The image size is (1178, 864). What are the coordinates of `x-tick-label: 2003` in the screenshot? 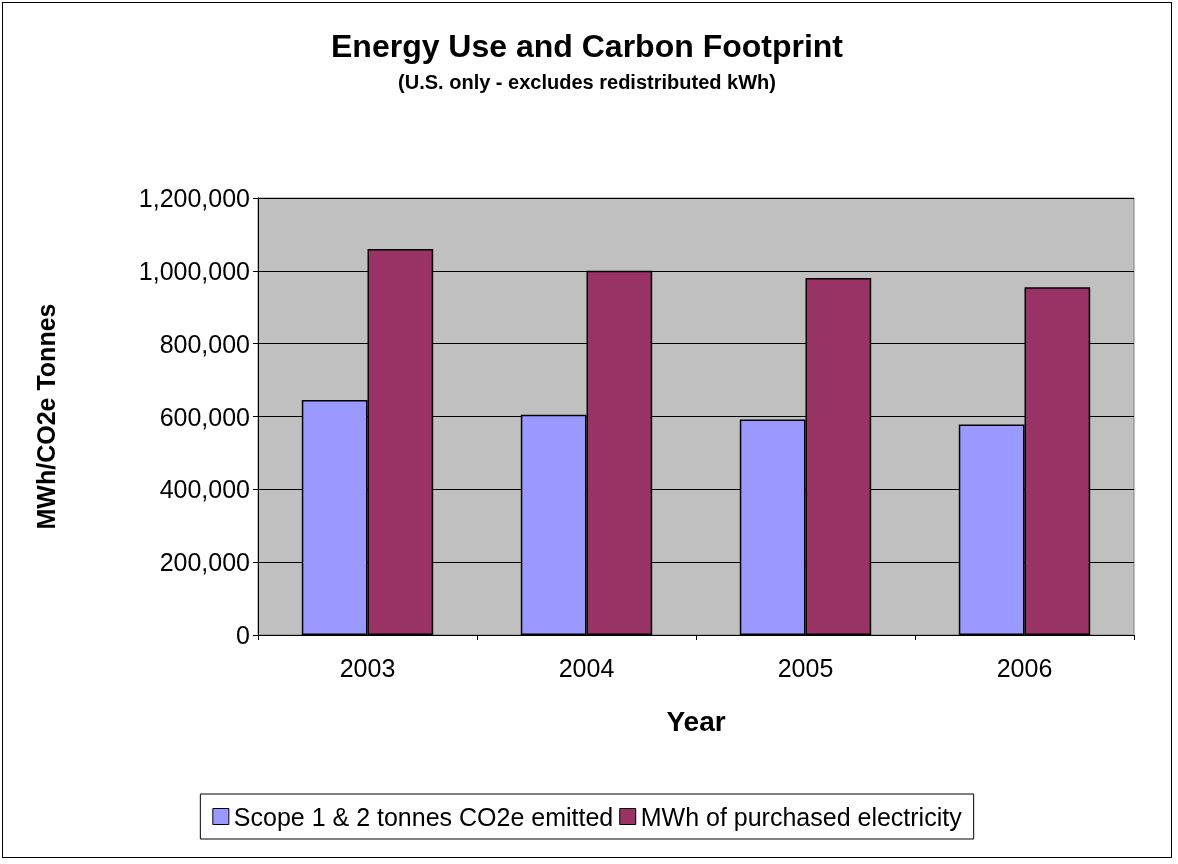 It's located at (367, 667).